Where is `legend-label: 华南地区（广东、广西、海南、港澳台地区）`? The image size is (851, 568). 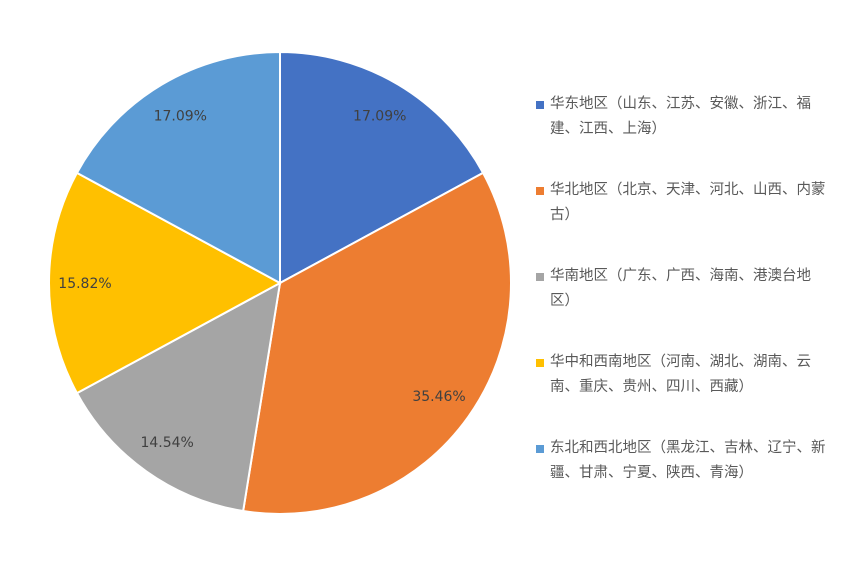 legend-label: 华南地区（广东、广西、海南、港澳台地区） is located at coordinates (680, 288).